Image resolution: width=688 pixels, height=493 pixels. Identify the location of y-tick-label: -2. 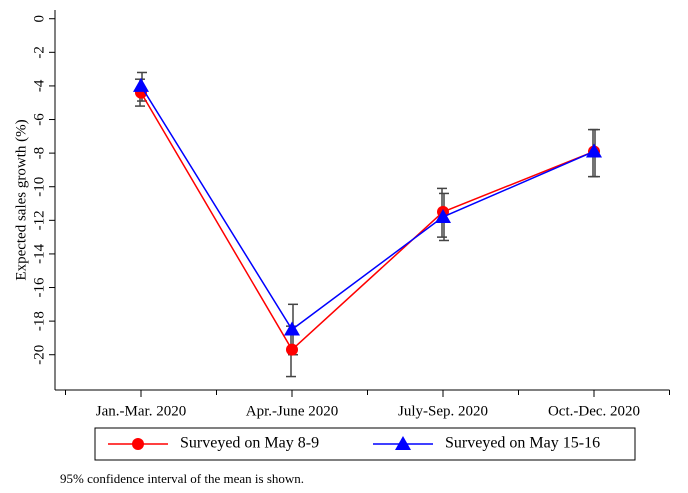
(39, 52).